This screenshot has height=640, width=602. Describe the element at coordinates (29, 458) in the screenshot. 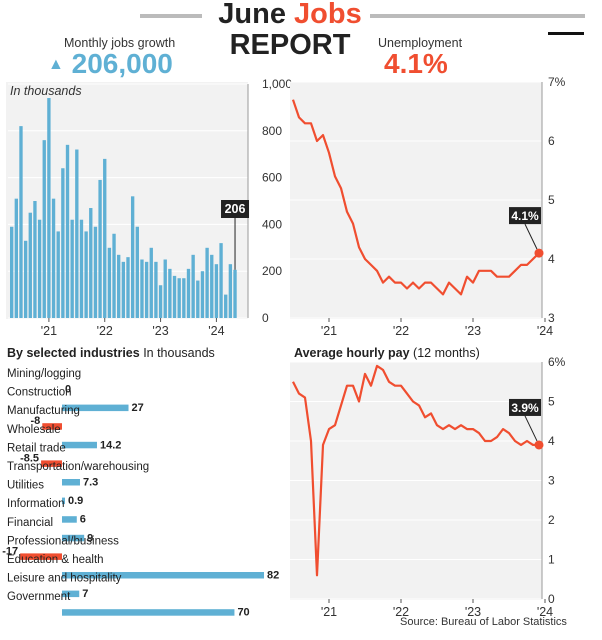

I see `industry-value: -8.5` at that location.